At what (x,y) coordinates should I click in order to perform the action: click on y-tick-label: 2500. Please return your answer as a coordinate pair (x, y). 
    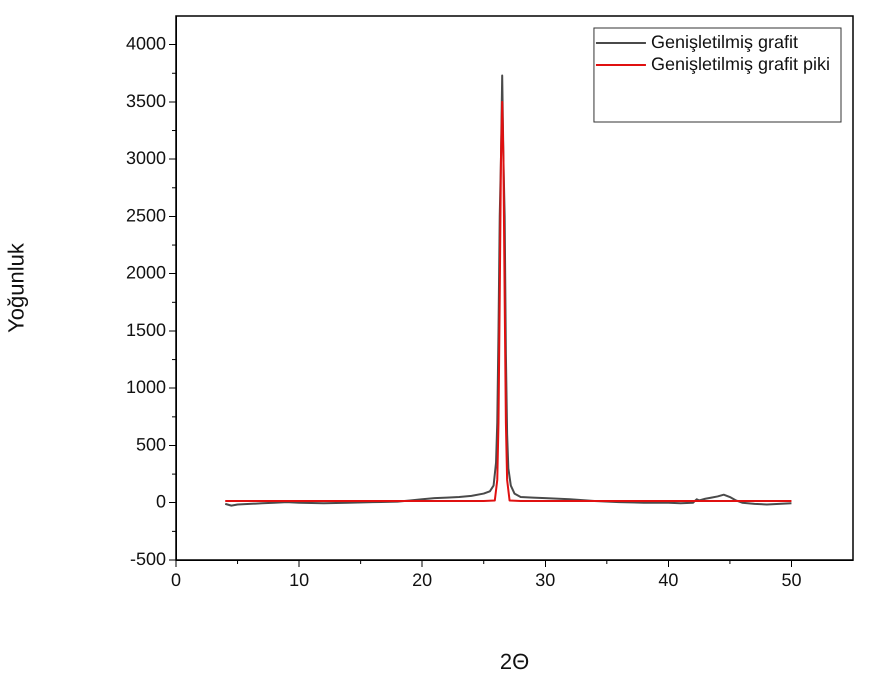
    Looking at the image, I should click on (146, 215).